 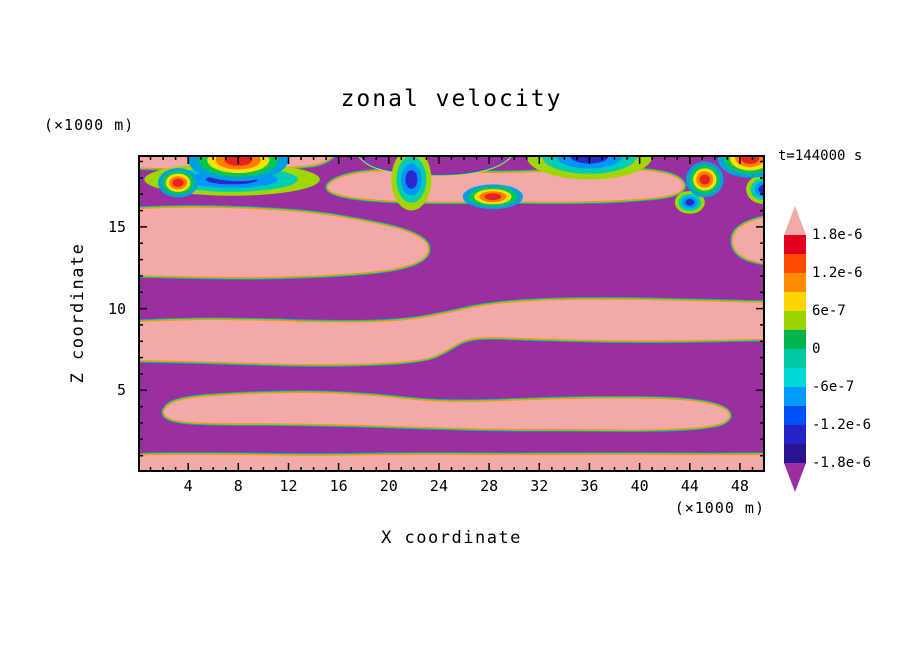 I want to click on x-tick-label: 8, so click(x=238, y=486).